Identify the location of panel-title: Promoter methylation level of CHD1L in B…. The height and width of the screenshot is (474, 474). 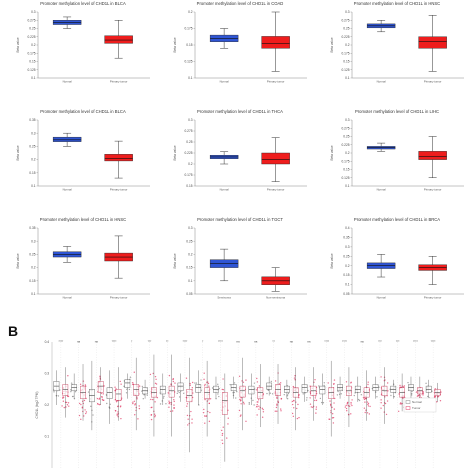
(397, 219).